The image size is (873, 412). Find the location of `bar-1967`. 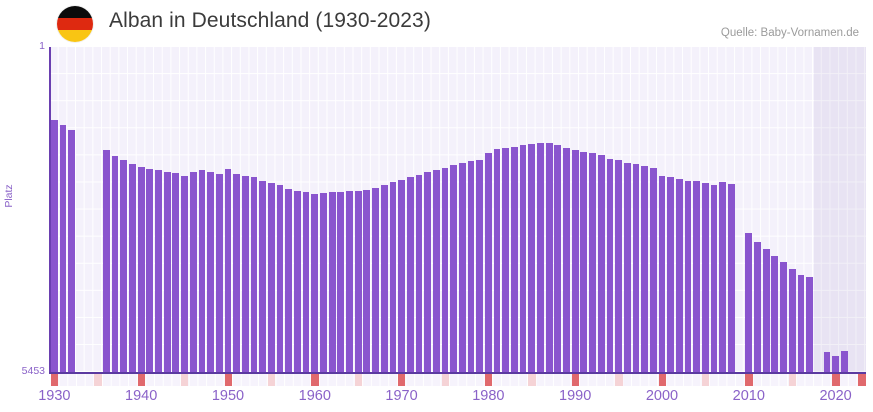

bar-1967 is located at coordinates (375, 280).